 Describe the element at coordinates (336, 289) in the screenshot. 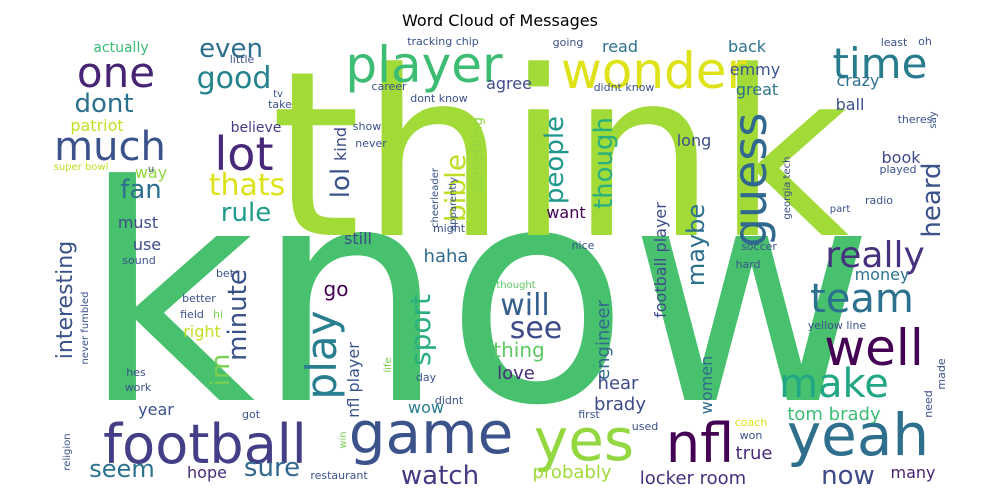

I see `word-go: go` at that location.